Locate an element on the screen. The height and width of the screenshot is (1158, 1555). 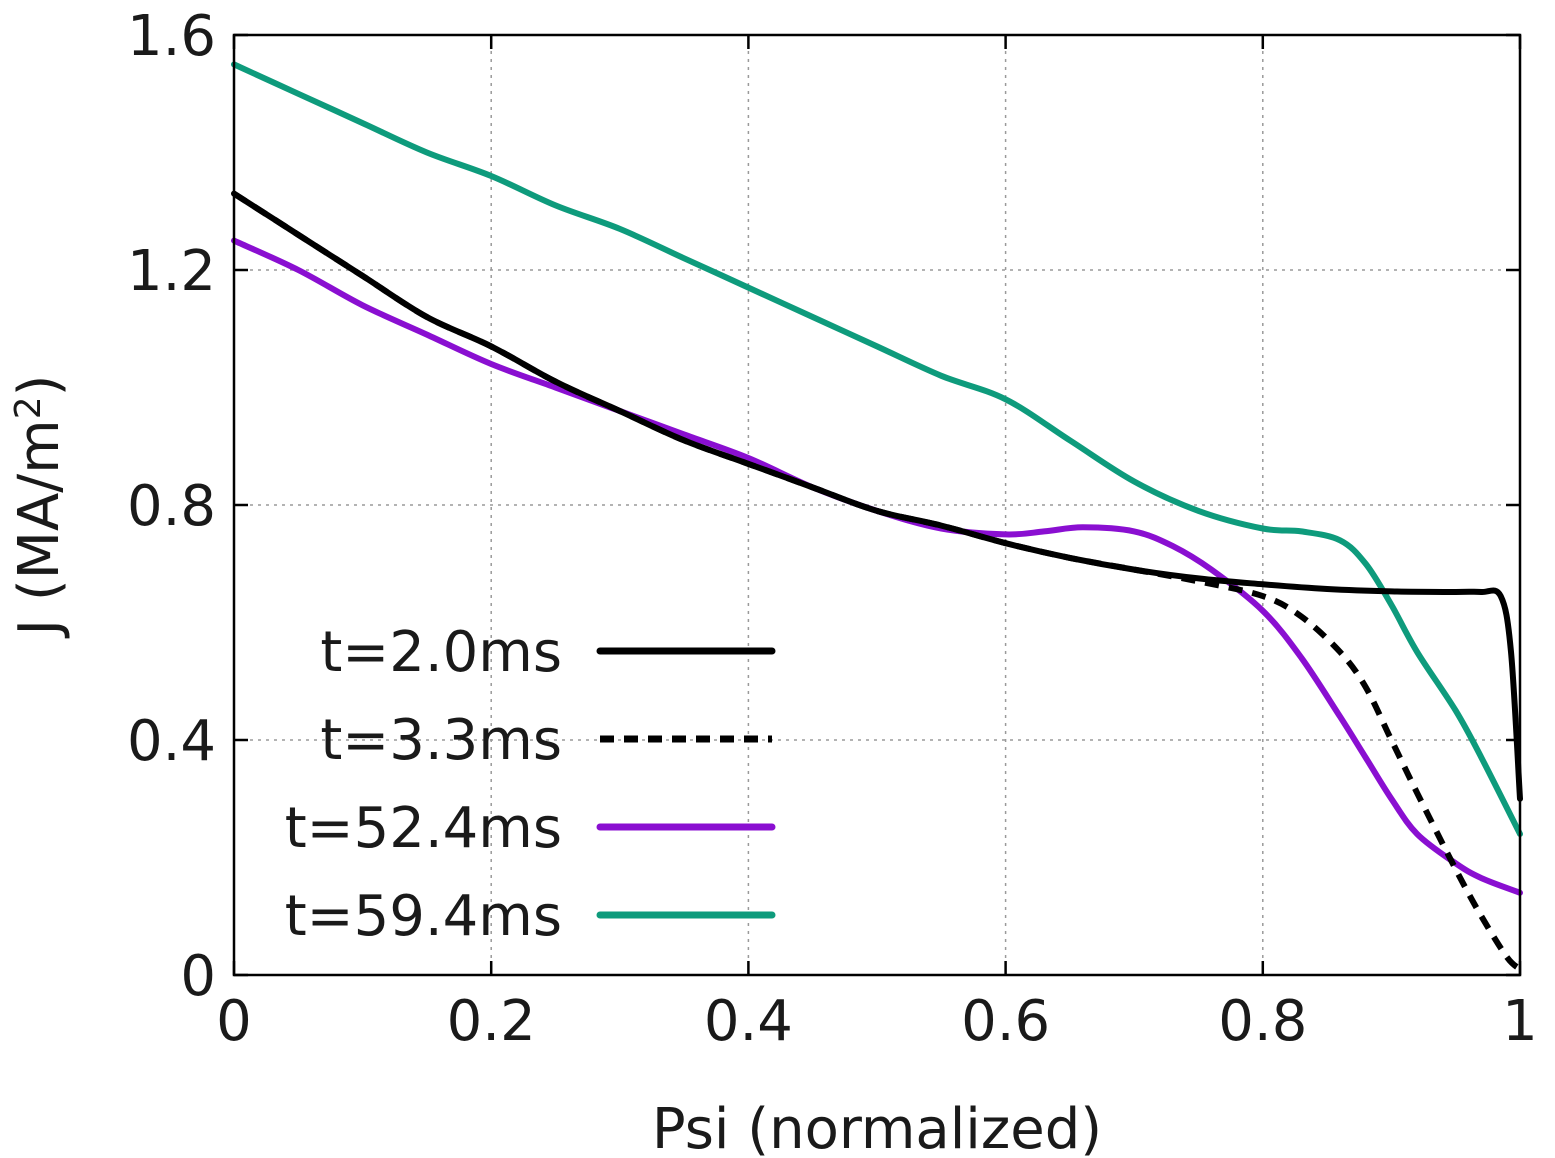
legend-label-3: t=59.4ms is located at coordinates (423, 916).